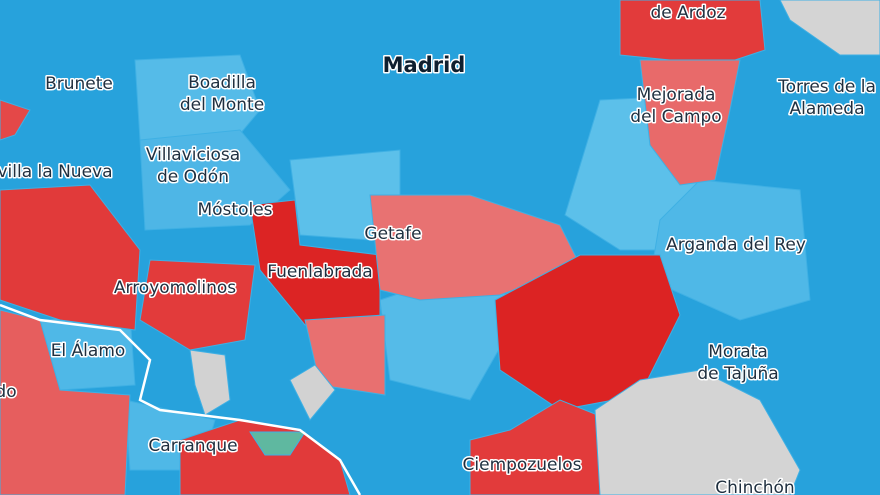 The height and width of the screenshot is (495, 880). I want to click on place-label: do, so click(8, 392).